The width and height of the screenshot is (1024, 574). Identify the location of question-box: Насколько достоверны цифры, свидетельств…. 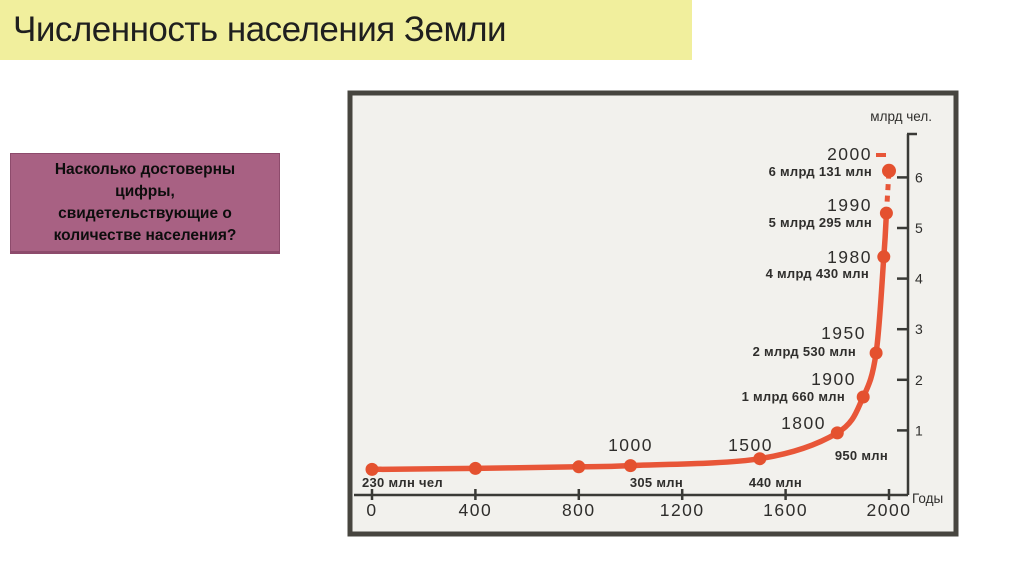
(145, 203).